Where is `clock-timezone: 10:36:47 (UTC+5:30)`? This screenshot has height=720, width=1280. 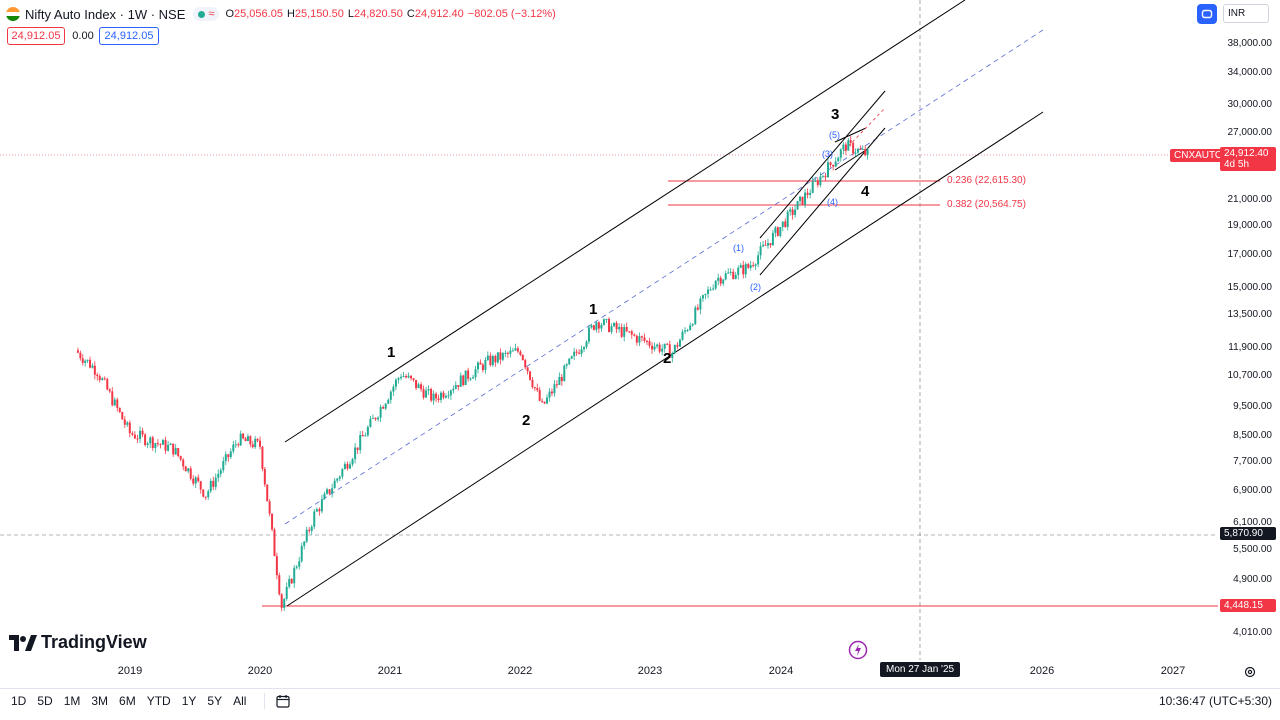
clock-timezone: 10:36:47 (UTC+5:30) is located at coordinates (1215, 701).